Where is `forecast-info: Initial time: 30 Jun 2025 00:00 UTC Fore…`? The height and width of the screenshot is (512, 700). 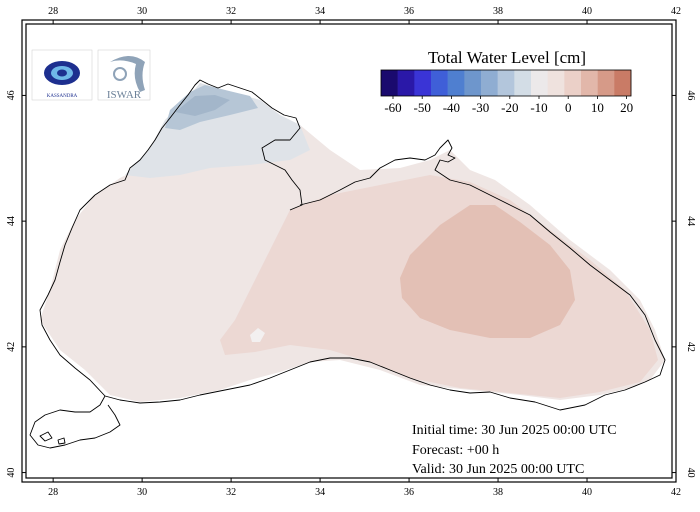 forecast-info: Initial time: 30 Jun 2025 00:00 UTC Fore… is located at coordinates (514, 450).